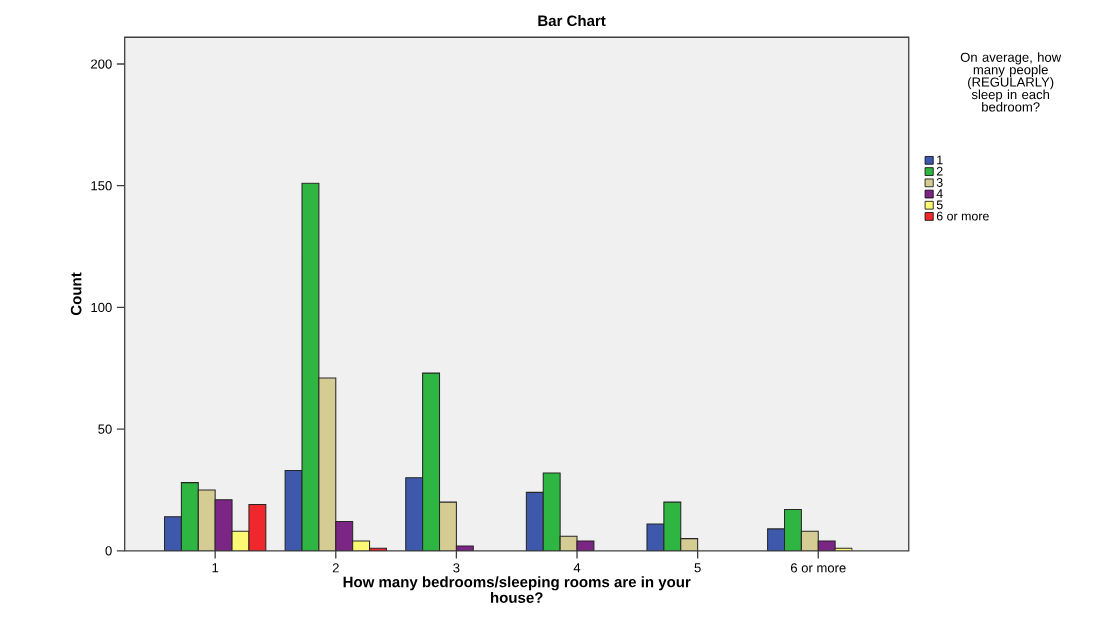 Image resolution: width=1093 pixels, height=625 pixels. I want to click on legend-title: On average, how many people (REGULARLY) sleep in each bedroom?, so click(1011, 82).